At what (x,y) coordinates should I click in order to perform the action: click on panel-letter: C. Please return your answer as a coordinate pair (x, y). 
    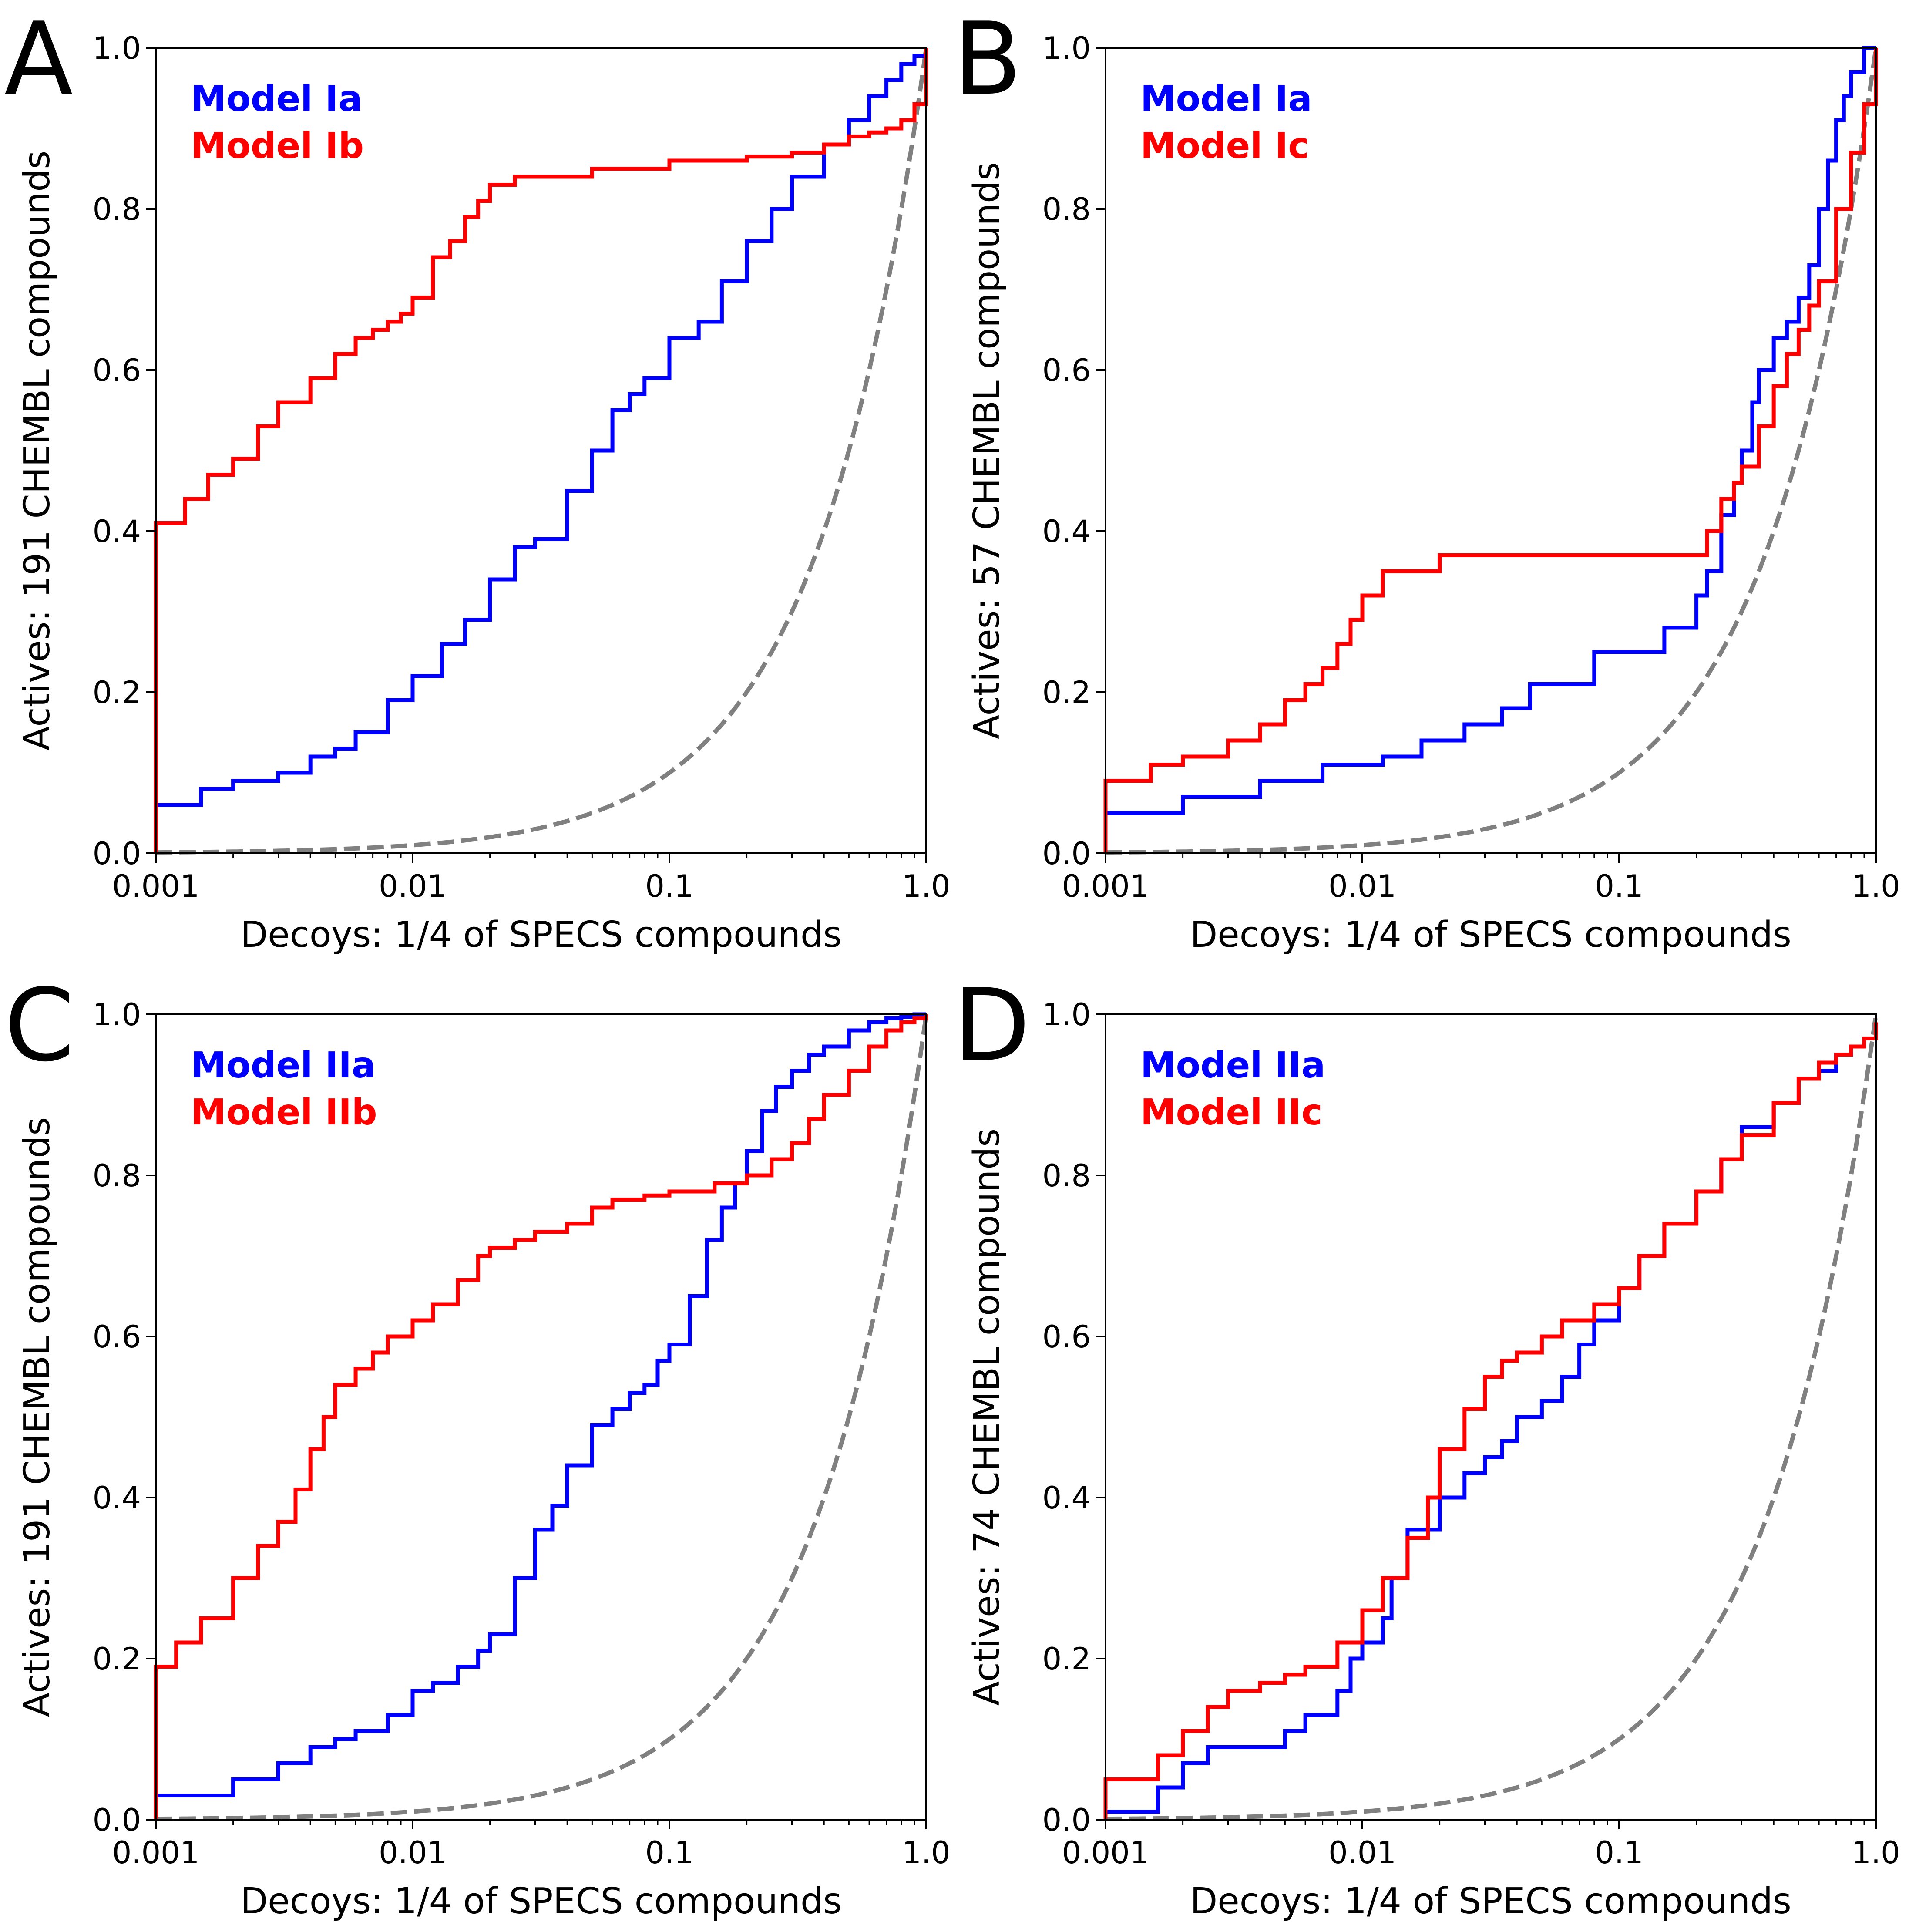
    Looking at the image, I should click on (39, 1026).